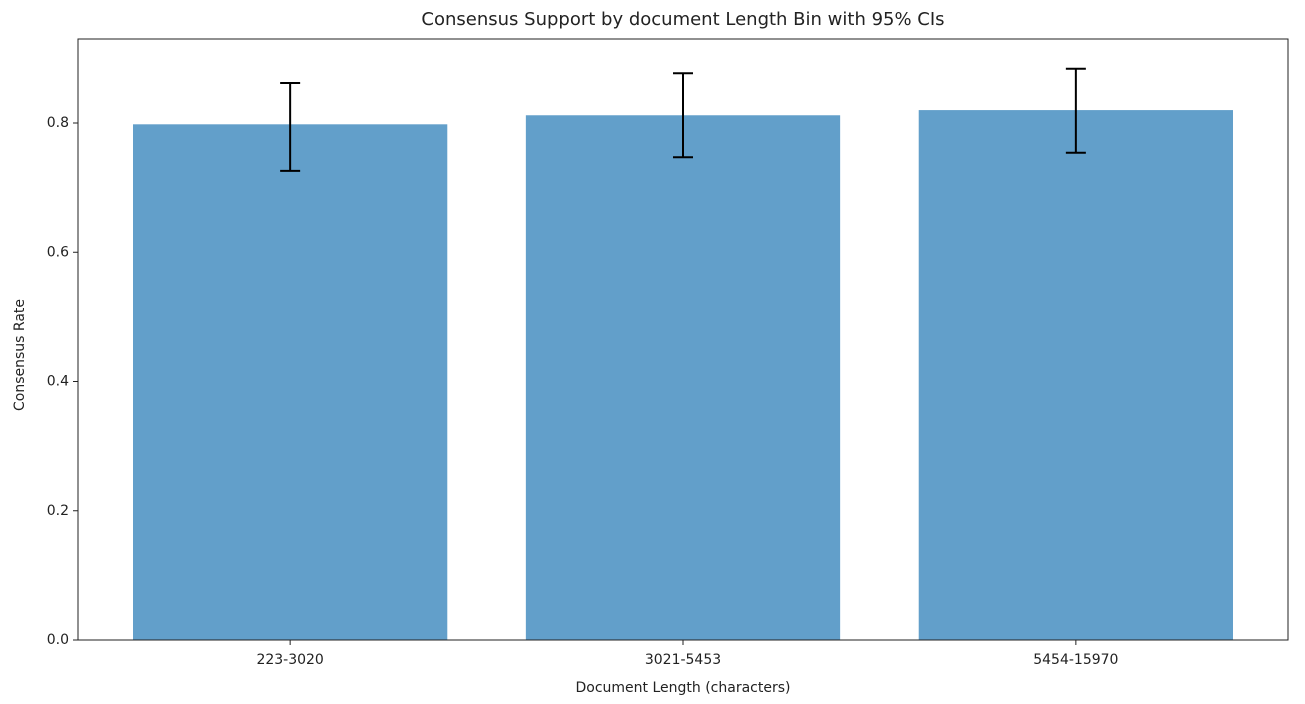  Describe the element at coordinates (58, 252) in the screenshot. I see `y-tick-label: 0.6` at that location.